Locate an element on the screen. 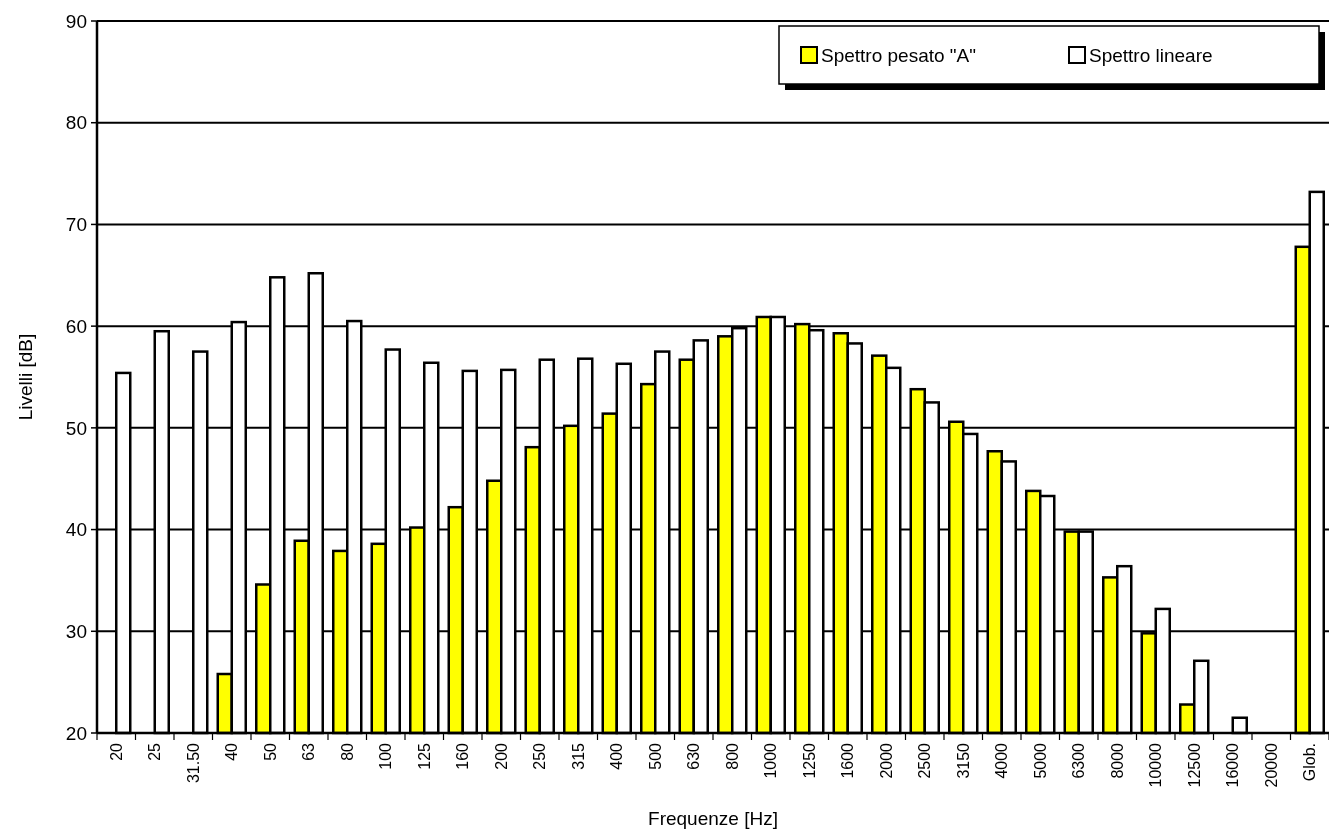 The width and height of the screenshot is (1329, 829). x-tick-label: 200 is located at coordinates (501, 756).